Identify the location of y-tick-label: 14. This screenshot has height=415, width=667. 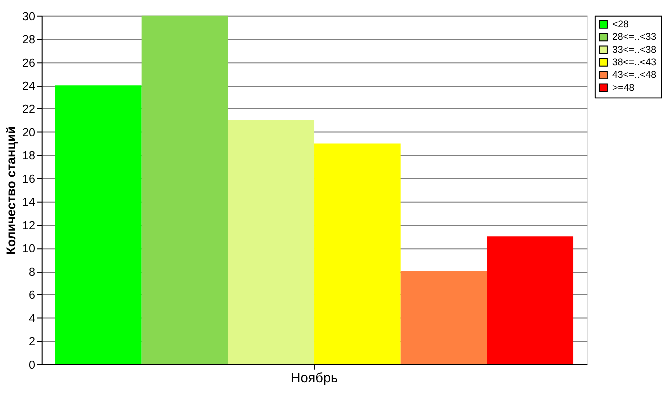
(29, 203).